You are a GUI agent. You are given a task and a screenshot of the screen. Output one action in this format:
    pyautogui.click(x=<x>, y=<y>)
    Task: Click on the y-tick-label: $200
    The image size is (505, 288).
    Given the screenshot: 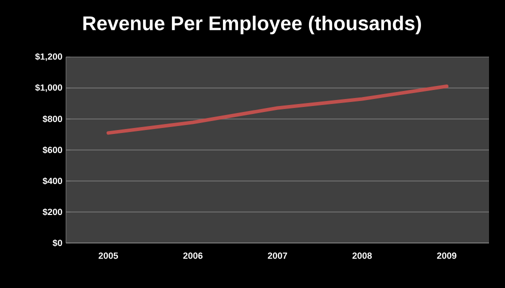 What is the action you would take?
    pyautogui.click(x=52, y=212)
    